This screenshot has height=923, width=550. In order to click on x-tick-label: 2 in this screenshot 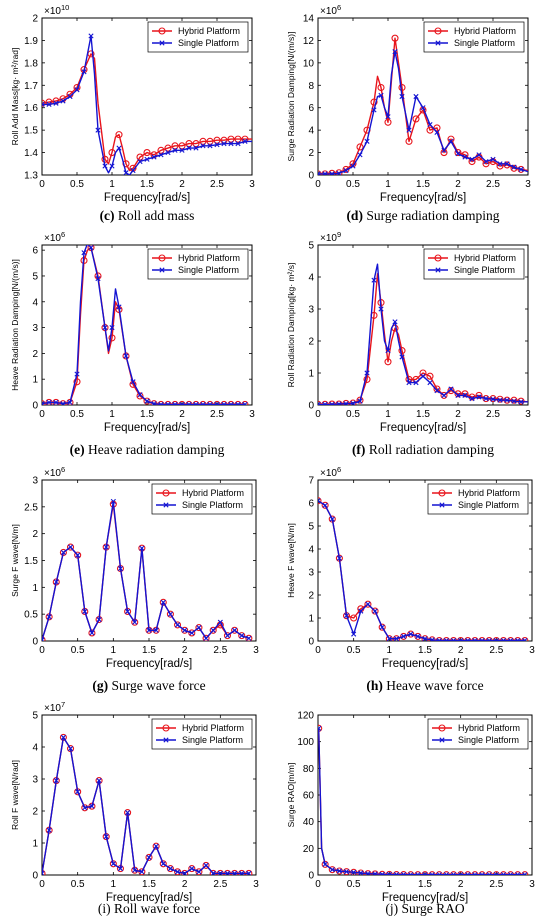, I will do `click(458, 184)`.